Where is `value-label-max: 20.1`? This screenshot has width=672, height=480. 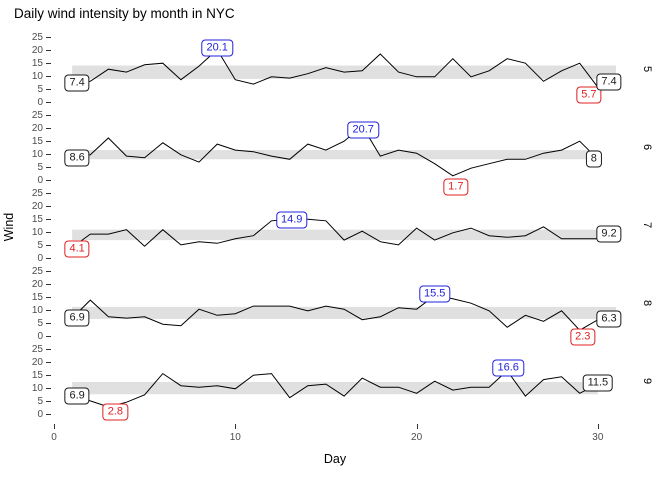
value-label-max: 20.1 is located at coordinates (217, 48).